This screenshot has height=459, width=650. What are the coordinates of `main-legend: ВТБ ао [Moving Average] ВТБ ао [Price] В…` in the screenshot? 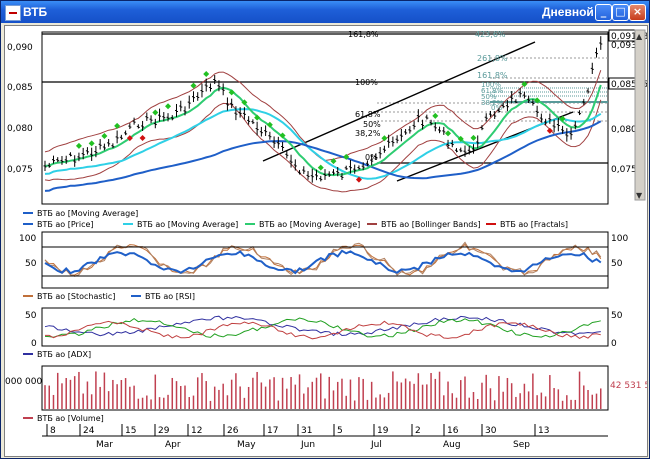 It's located at (295, 219).